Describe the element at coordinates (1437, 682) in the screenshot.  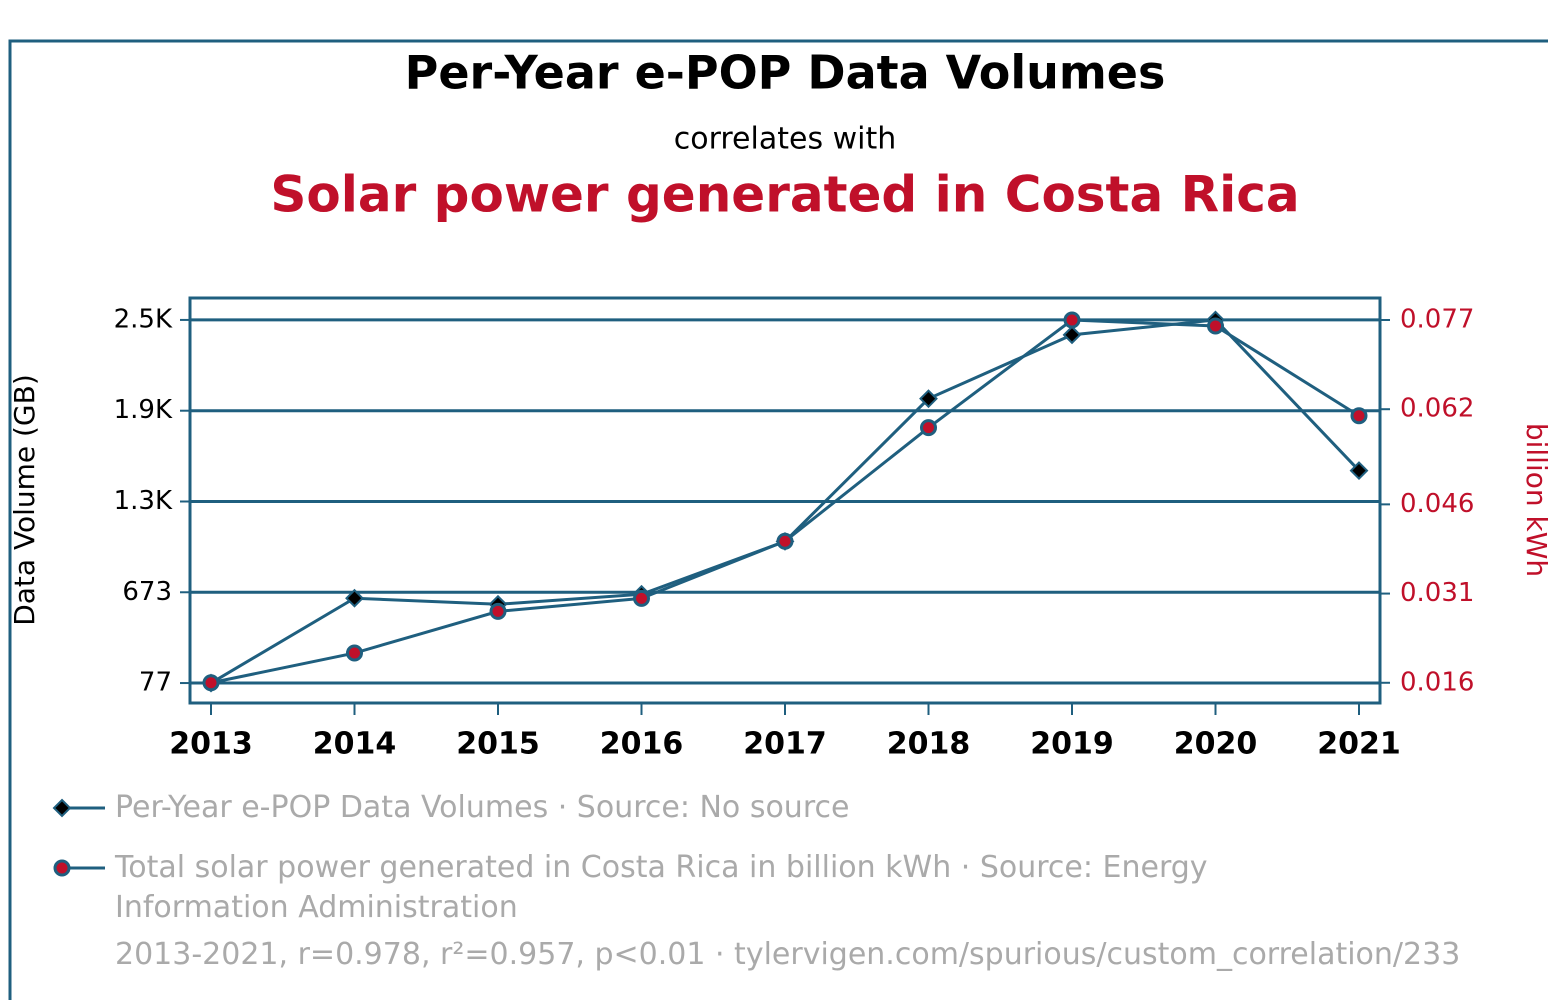
I see `y2-tick-label: 0.016` at that location.